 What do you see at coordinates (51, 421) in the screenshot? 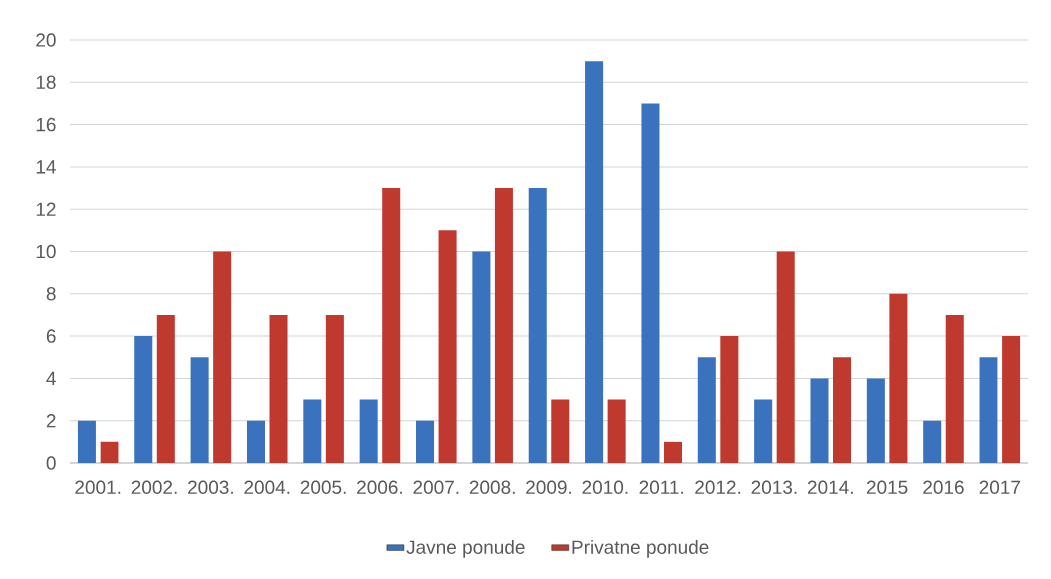
I see `y-tick-label: 2` at bounding box center [51, 421].